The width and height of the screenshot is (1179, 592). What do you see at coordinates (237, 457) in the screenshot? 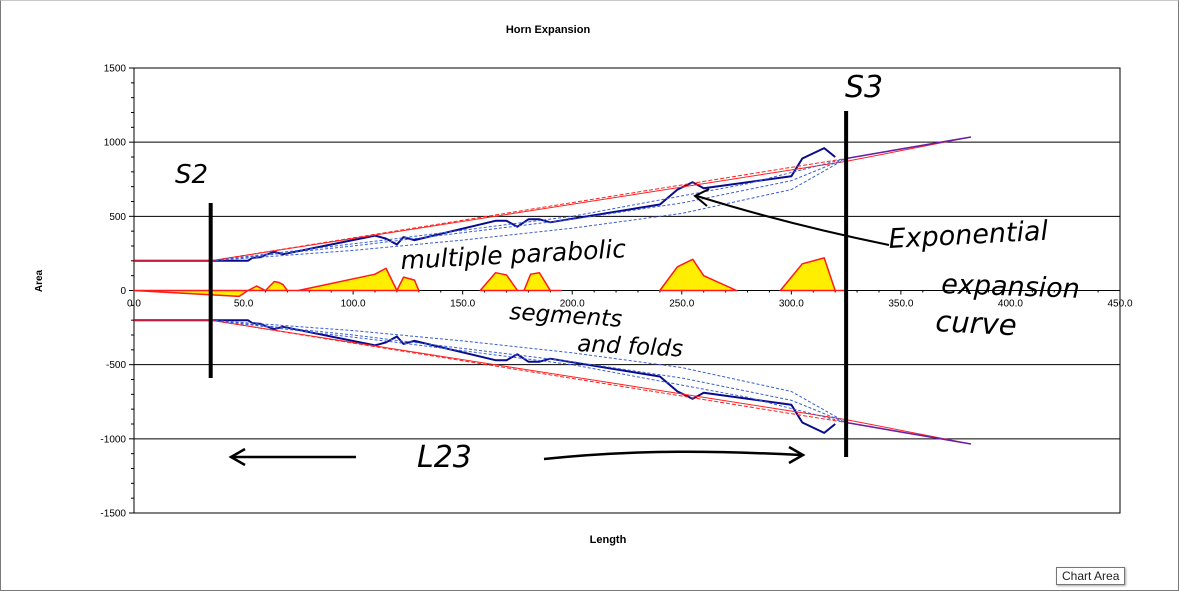
I see `l23-left-arrow-head` at bounding box center [237, 457].